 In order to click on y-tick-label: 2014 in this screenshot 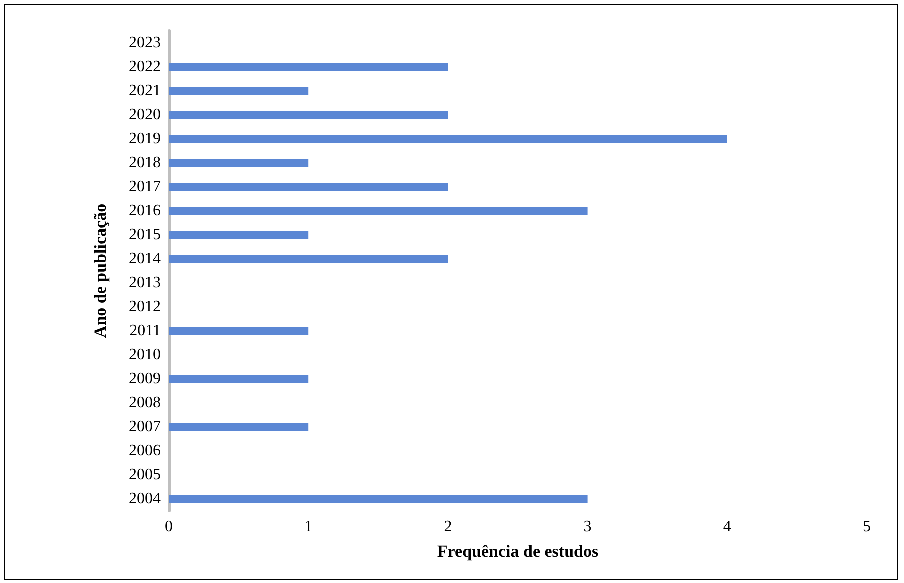, I will do `click(145, 259)`.